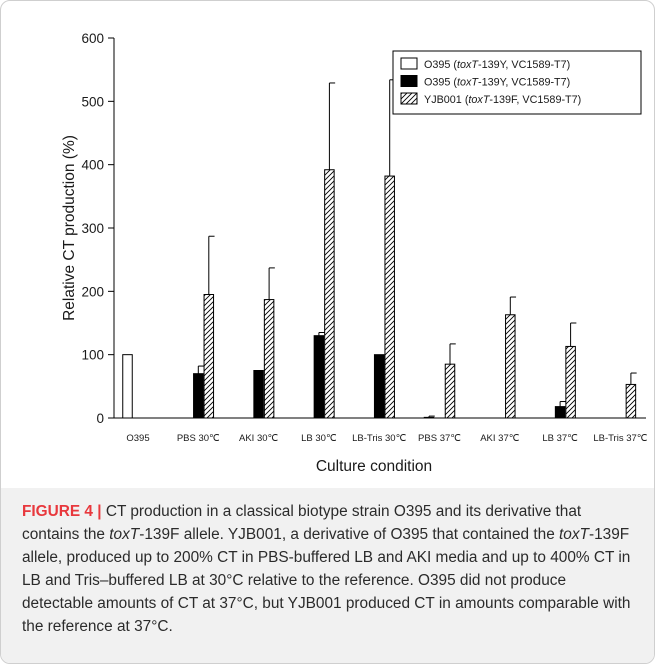  What do you see at coordinates (92, 291) in the screenshot?
I see `y-tick-label: 200` at bounding box center [92, 291].